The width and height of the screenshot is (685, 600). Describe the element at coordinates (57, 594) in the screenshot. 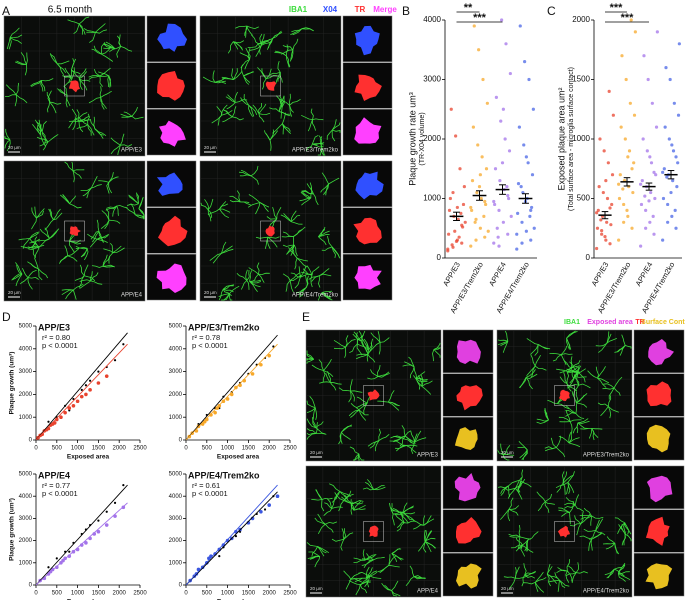

I see `x-tick-label: 500` at that location.